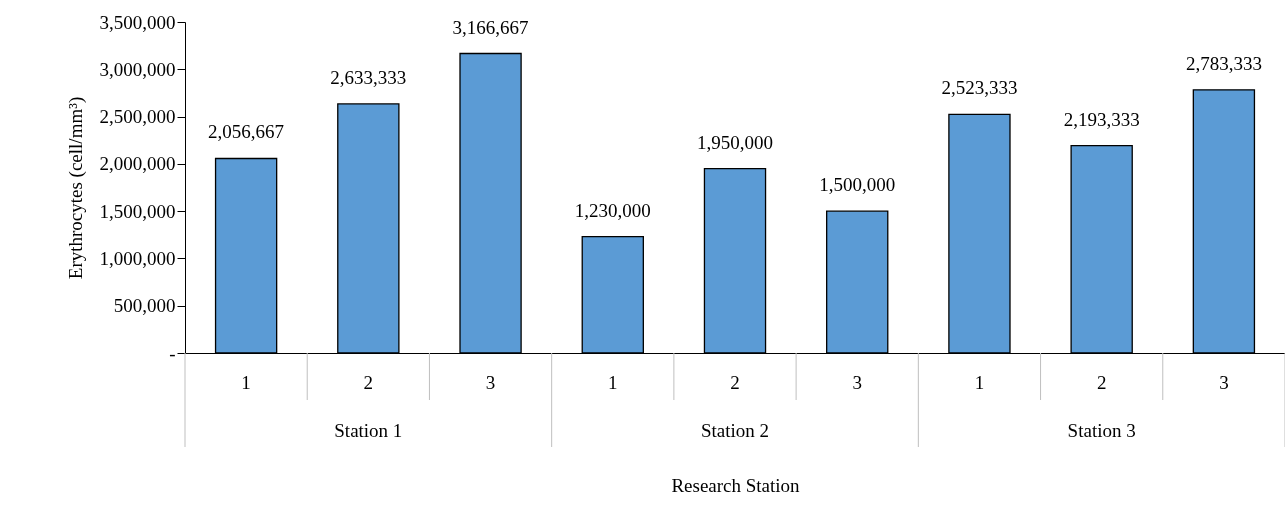 This screenshot has width=1285, height=505. I want to click on data-label: 1,500,000, so click(857, 185).